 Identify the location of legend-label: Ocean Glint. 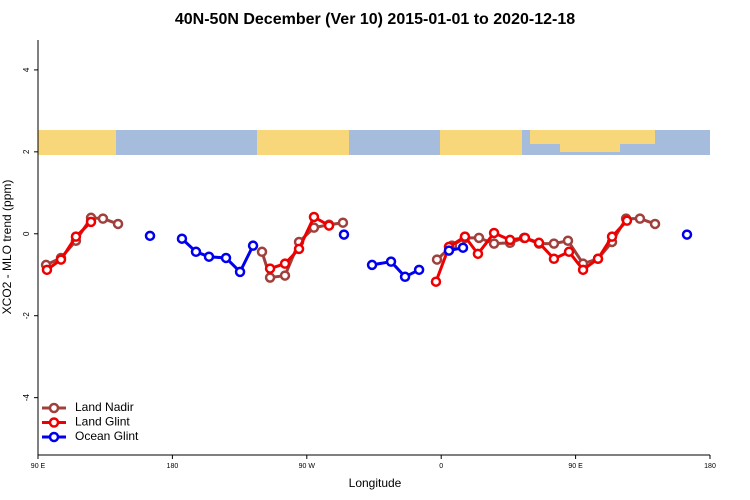
(107, 436).